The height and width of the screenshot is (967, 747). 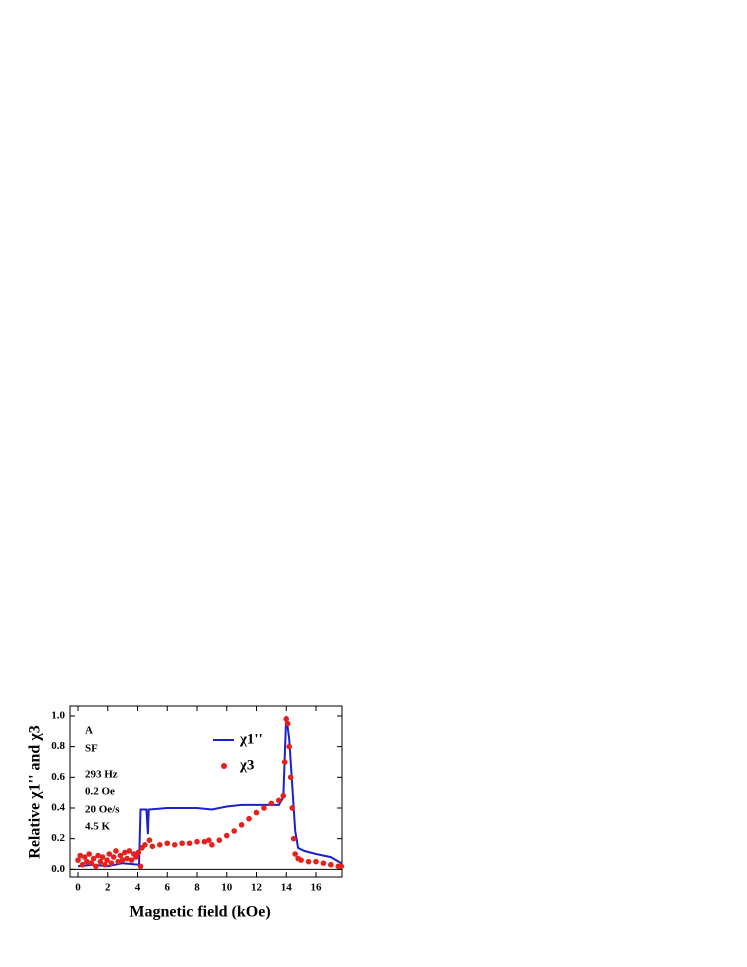 What do you see at coordinates (316, 888) in the screenshot?
I see `x-tick-label: 16` at bounding box center [316, 888].